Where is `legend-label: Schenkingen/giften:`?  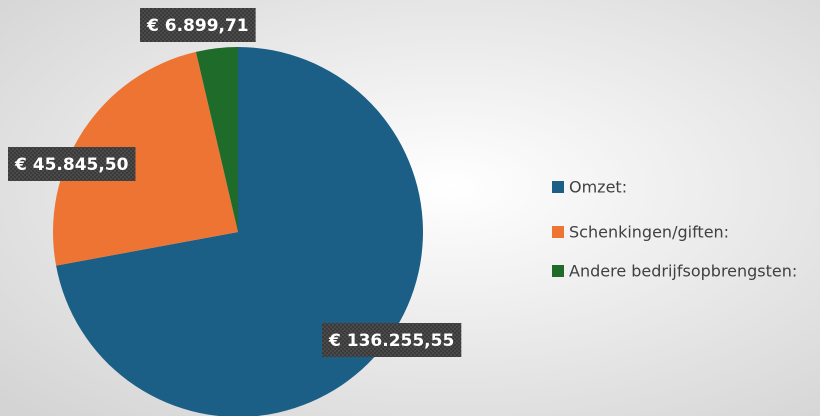
legend-label: Schenkingen/giften: is located at coordinates (649, 232).